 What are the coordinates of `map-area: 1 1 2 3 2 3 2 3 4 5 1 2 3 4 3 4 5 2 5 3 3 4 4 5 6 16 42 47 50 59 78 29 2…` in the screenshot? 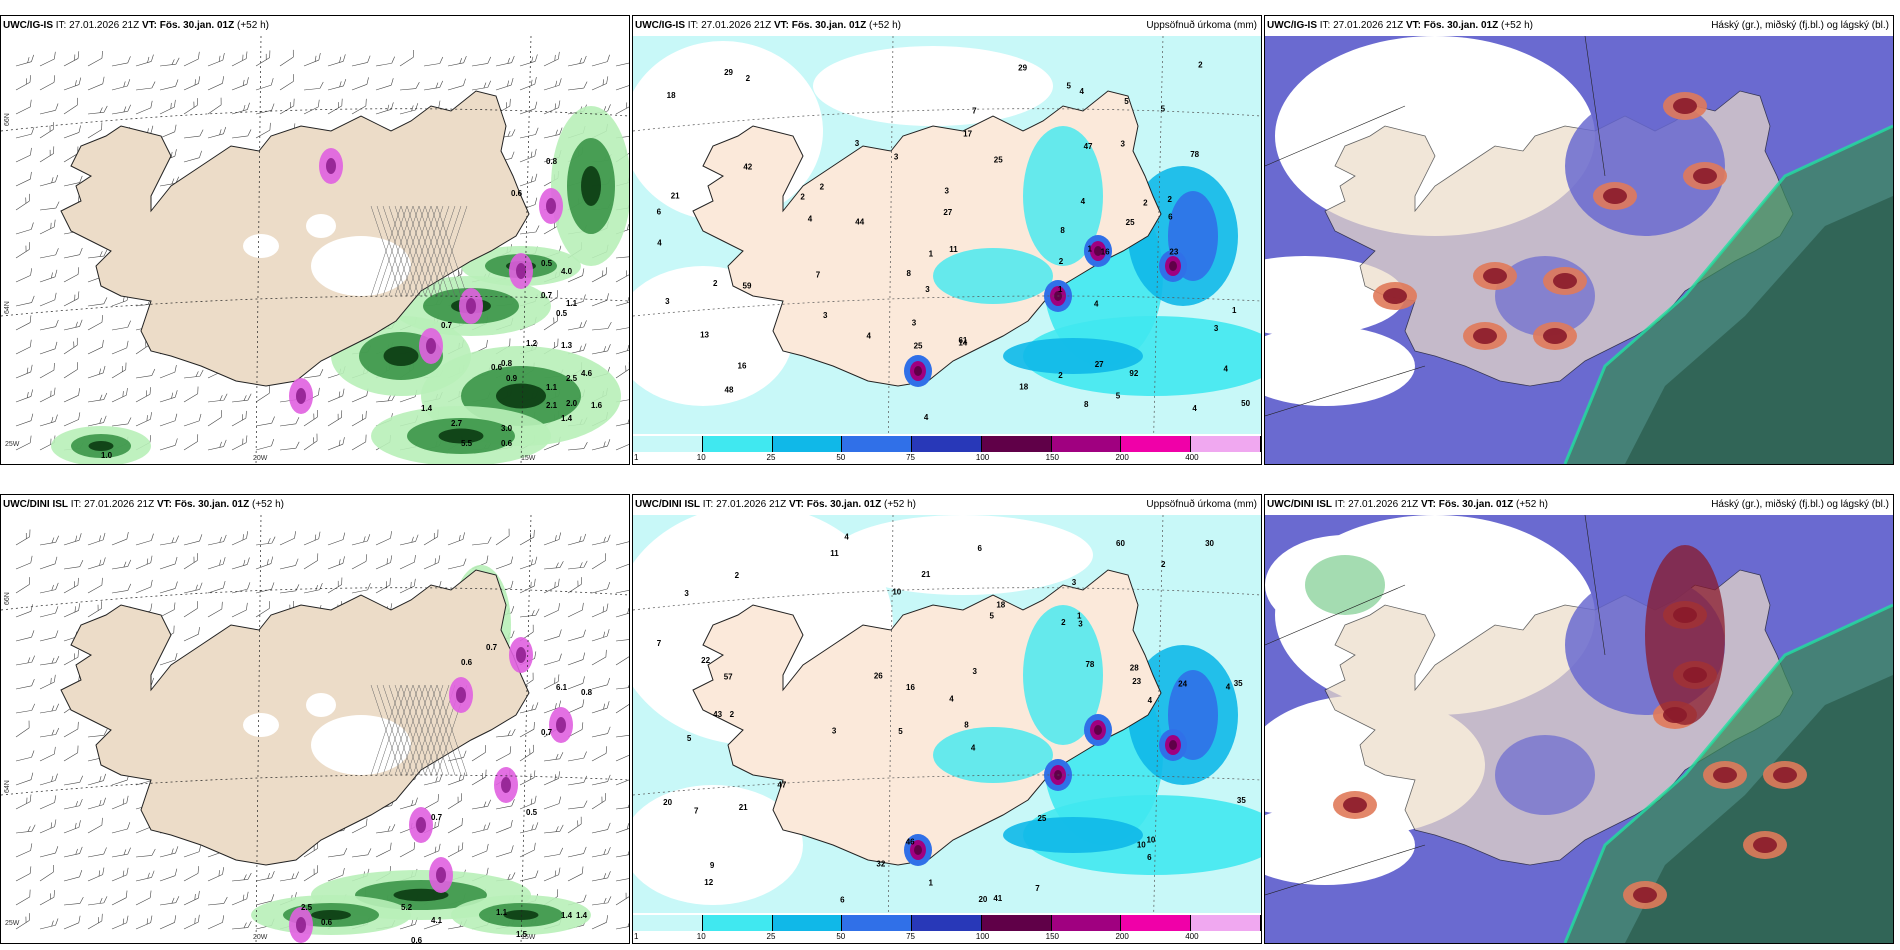 It's located at (947, 235).